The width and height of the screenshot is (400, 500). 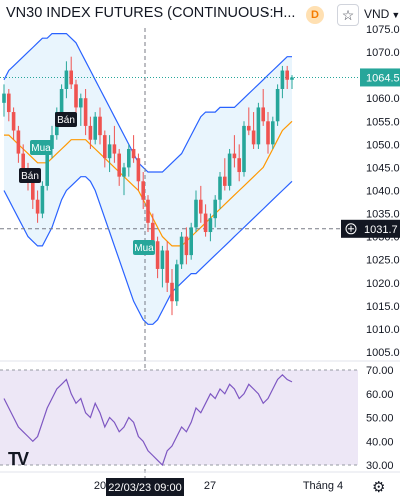 What do you see at coordinates (380, 419) in the screenshot?
I see `rsi-tick-label: 50.00` at bounding box center [380, 419].